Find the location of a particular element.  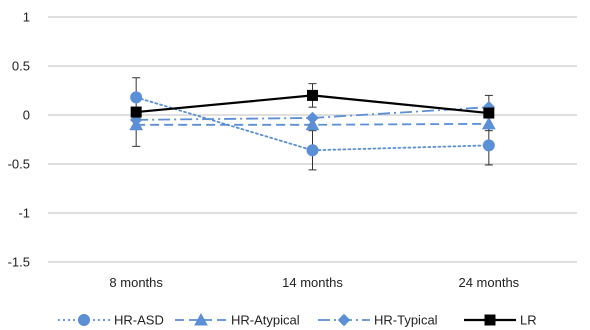

legend-label: HR-Atypical is located at coordinates (265, 320).